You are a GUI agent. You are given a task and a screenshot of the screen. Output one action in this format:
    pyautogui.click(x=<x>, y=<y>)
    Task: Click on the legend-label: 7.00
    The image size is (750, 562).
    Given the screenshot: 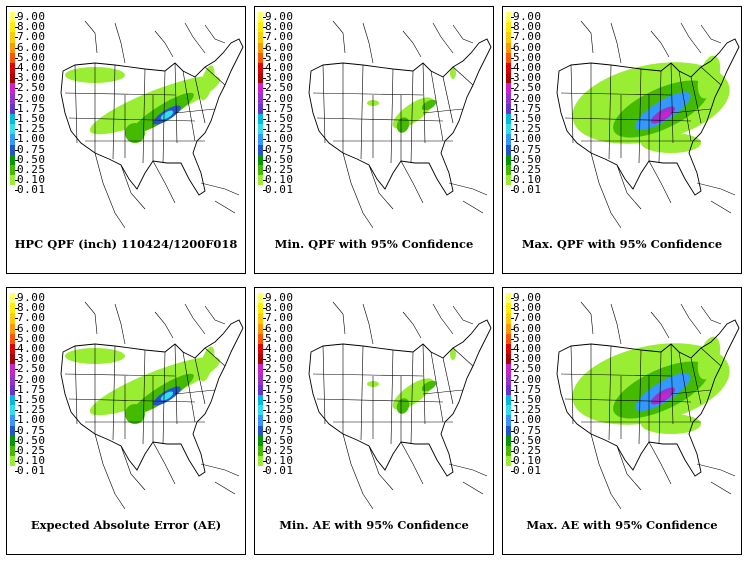 What is the action you would take?
    pyautogui.click(x=31, y=37)
    